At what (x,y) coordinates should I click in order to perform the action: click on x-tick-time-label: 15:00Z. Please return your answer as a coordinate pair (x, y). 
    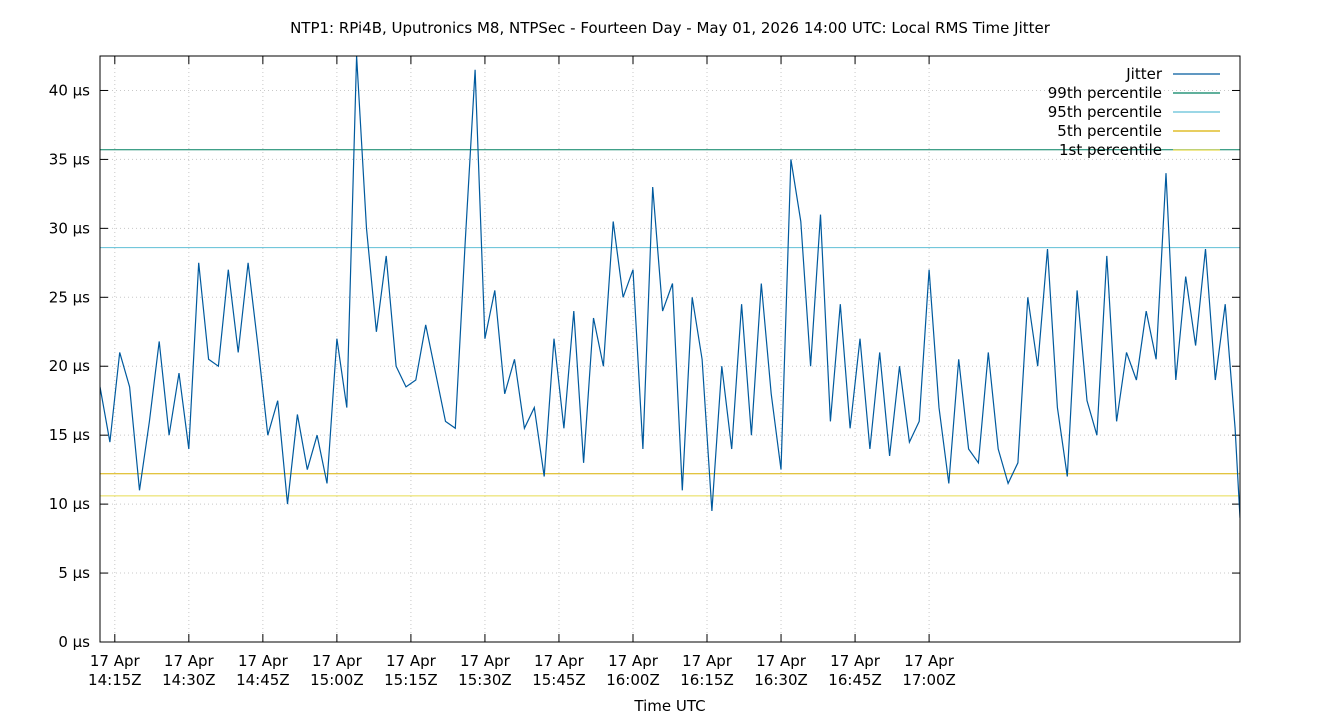
    Looking at the image, I should click on (337, 680).